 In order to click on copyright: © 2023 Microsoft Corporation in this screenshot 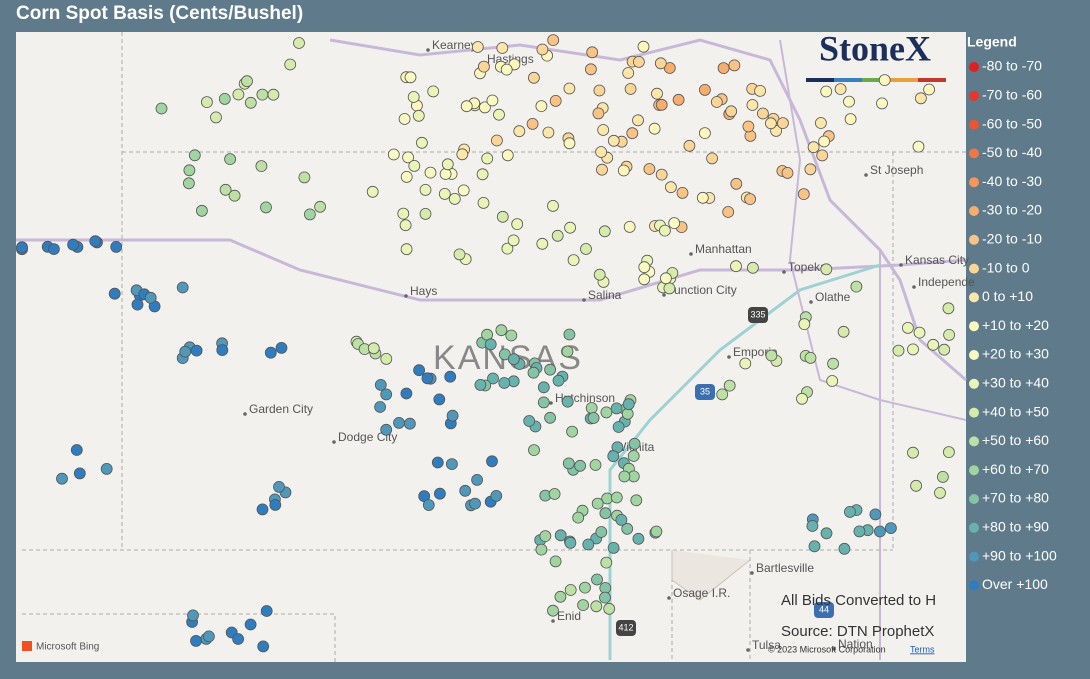, I will do `click(827, 649)`.